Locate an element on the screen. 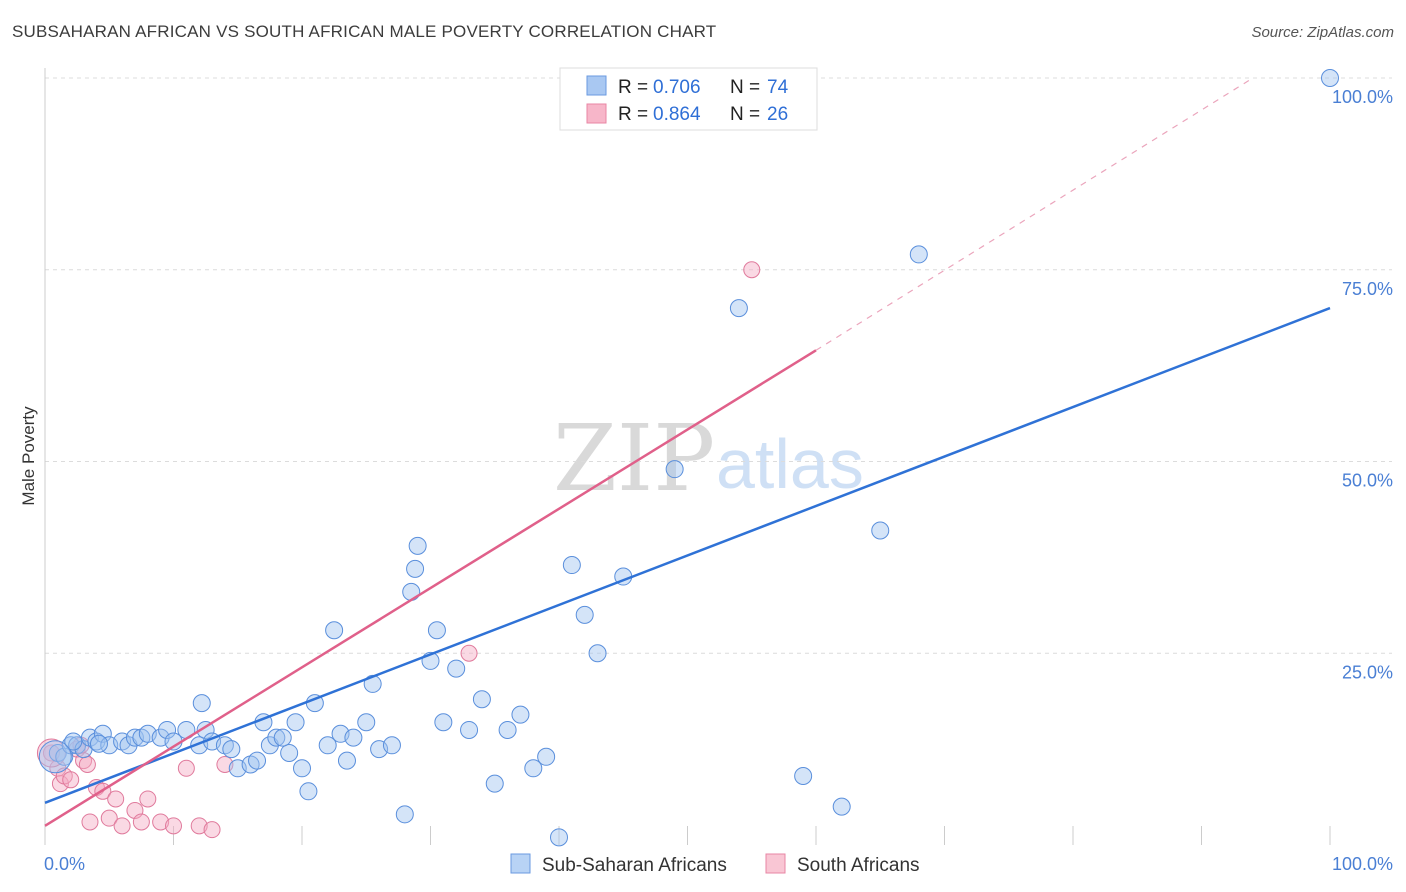  chart-source: Source: ZipAtlas.com is located at coordinates (1322, 32).